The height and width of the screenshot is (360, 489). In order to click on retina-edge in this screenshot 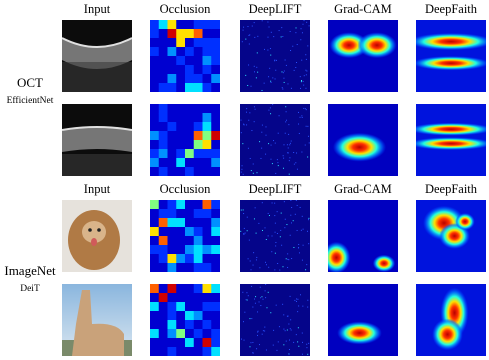, I will do `click(97, 42)`.